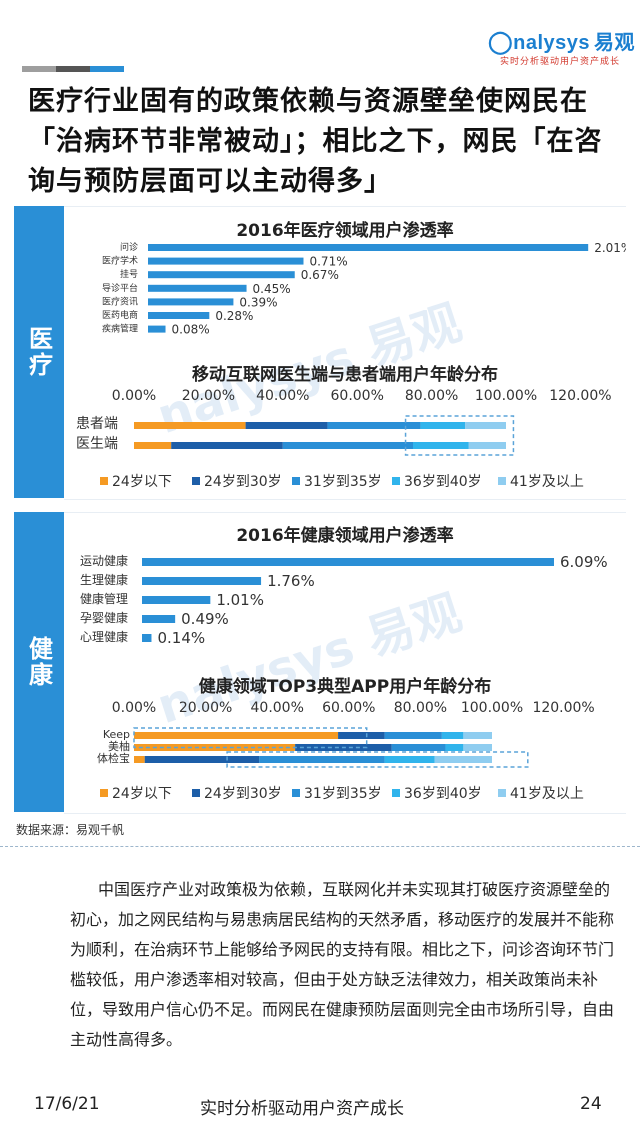  I want to click on legend-label: 41岁及以上, so click(547, 794).